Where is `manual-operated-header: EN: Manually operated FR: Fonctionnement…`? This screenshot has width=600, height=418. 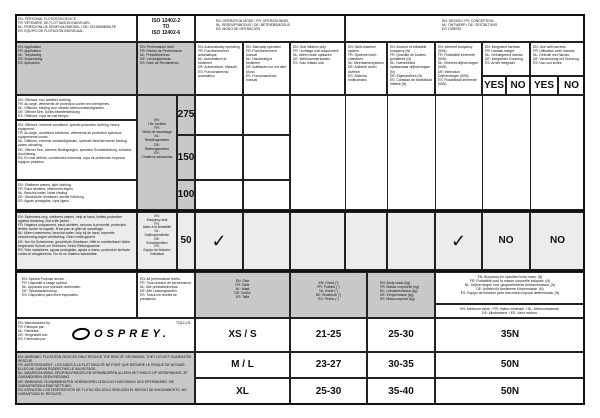
manual-operated-header: EN: Manually operated FR: Fonctionnement… is located at coordinates (266, 68).